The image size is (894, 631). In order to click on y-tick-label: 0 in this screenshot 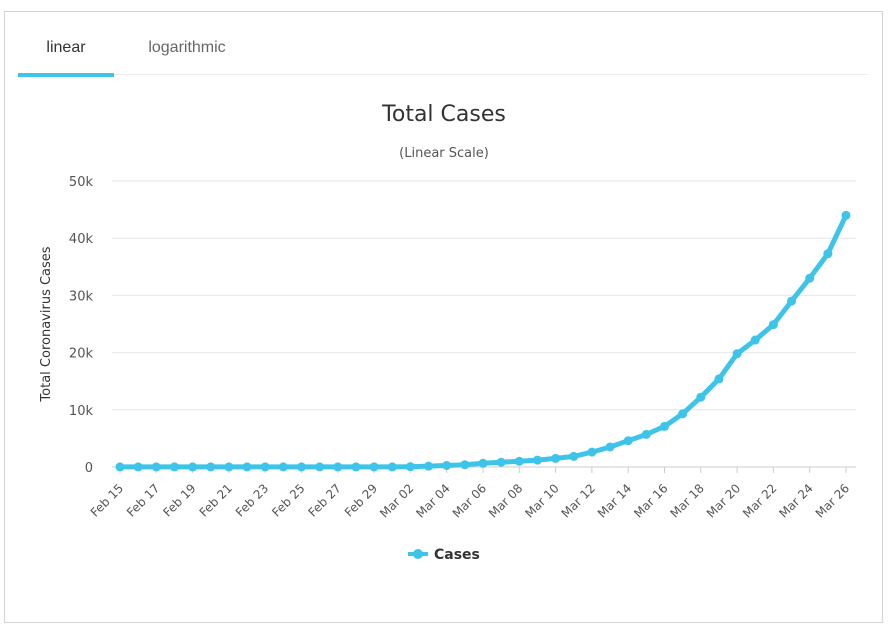, I will do `click(89, 468)`.